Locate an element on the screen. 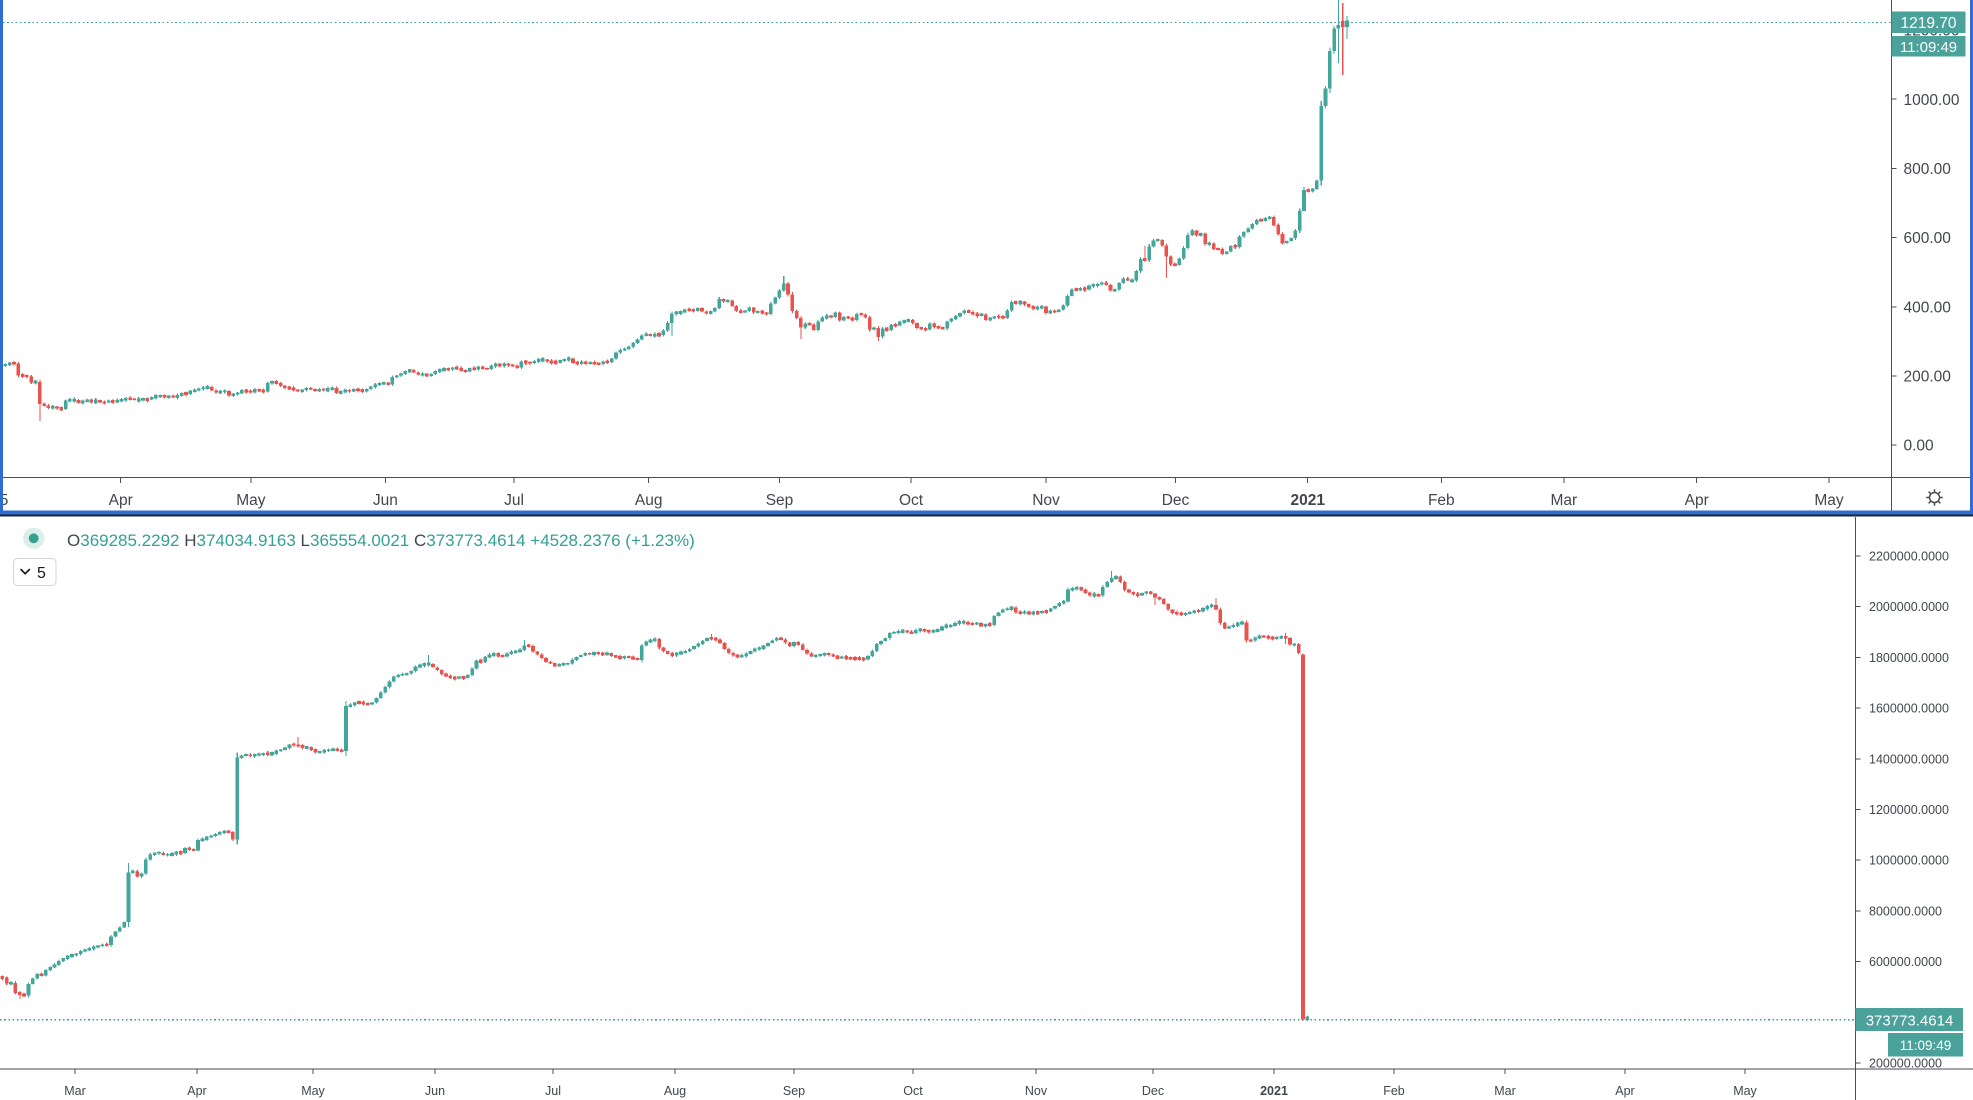 The height and width of the screenshot is (1100, 1973). svg-text: 2200000.0000 is located at coordinates (1909, 556).